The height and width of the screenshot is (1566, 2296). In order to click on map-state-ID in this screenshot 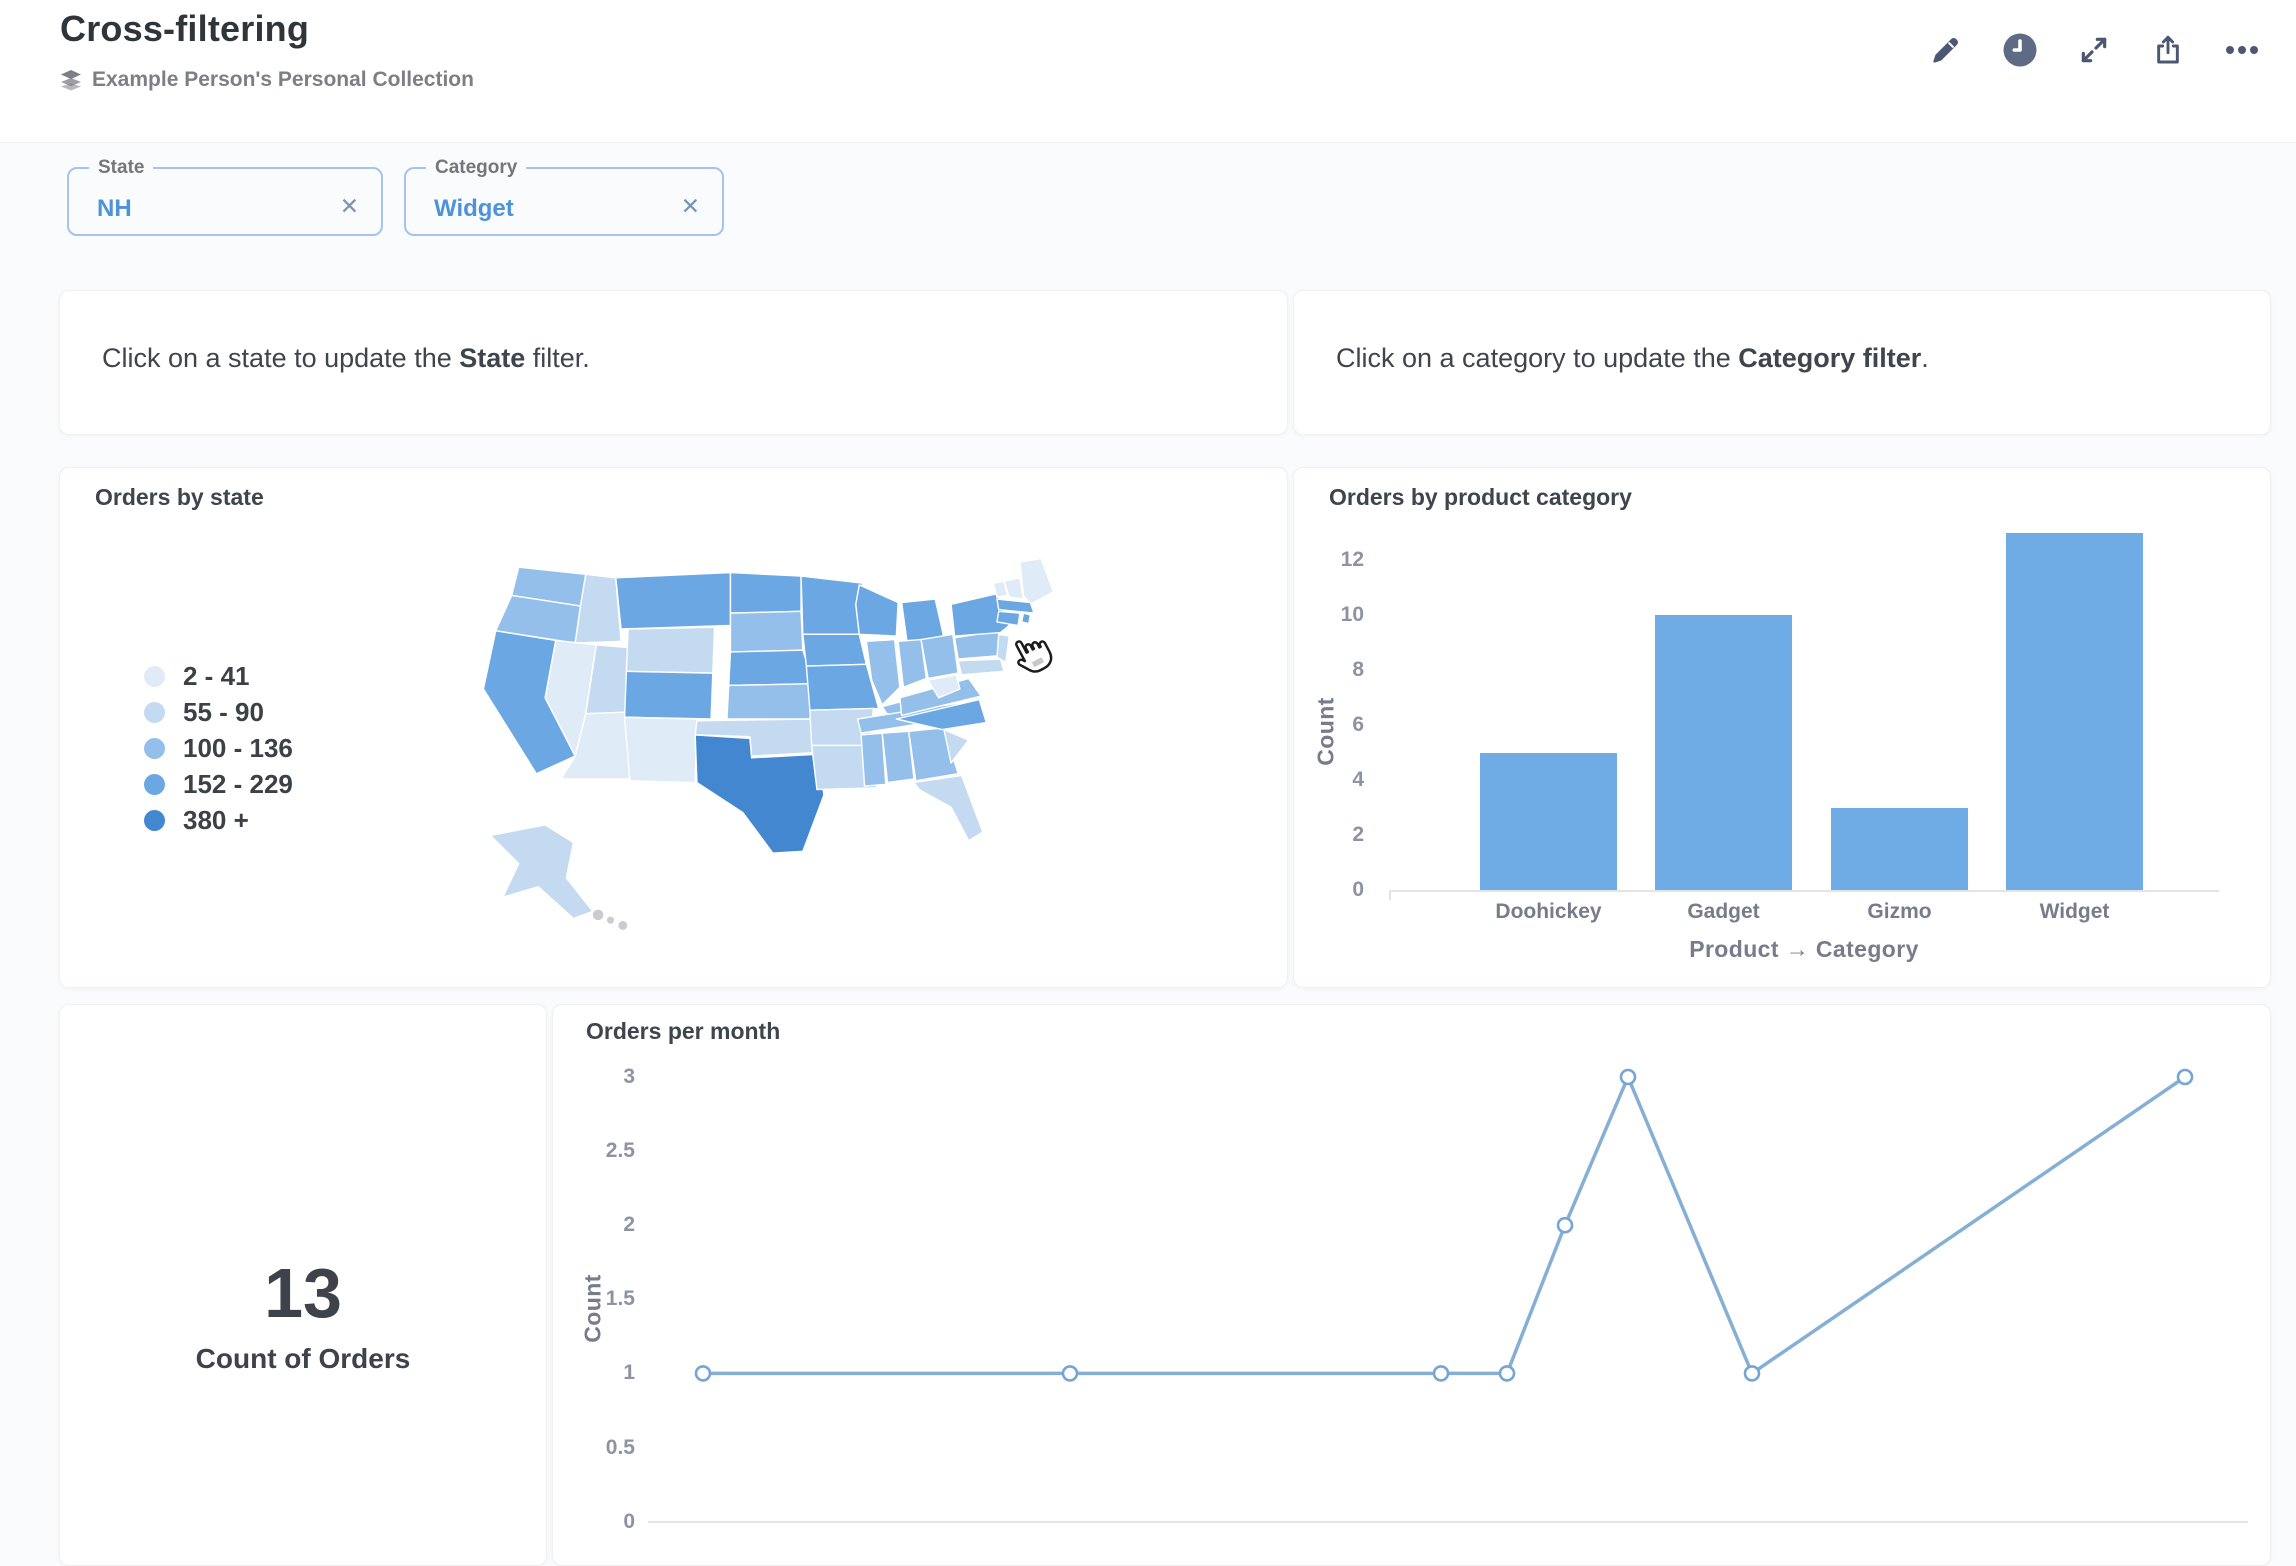, I will do `click(598, 608)`.